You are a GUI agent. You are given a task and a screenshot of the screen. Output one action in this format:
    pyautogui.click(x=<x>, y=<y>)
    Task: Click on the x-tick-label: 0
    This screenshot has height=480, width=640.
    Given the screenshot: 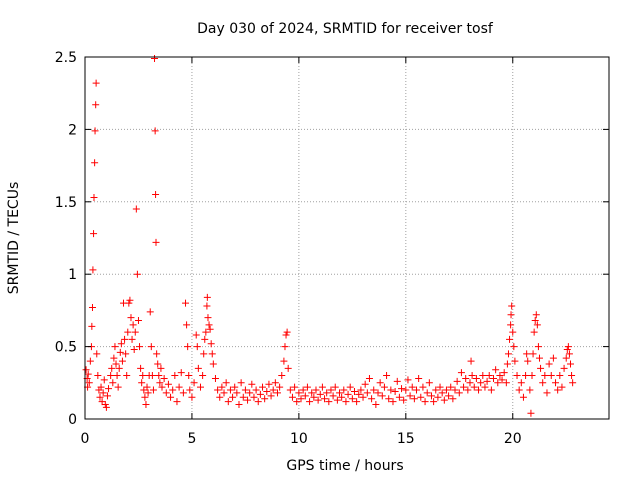 What is the action you would take?
    pyautogui.click(x=85, y=439)
    